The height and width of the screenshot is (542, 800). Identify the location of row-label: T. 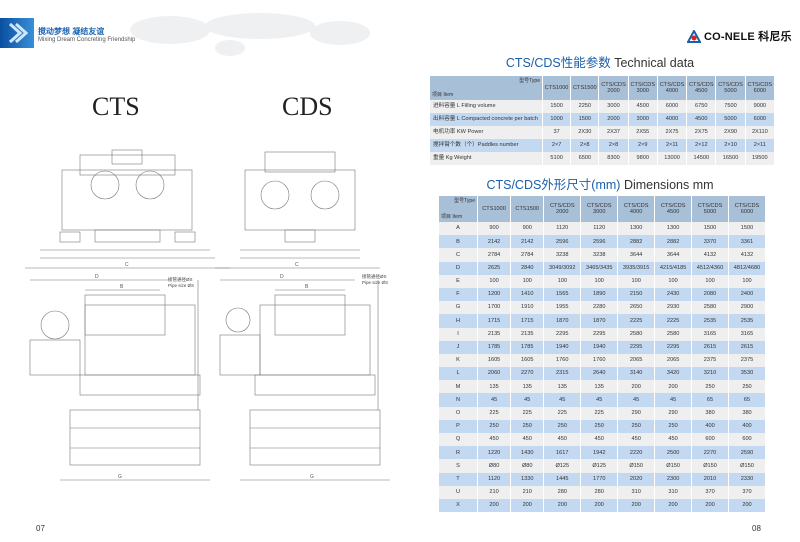
(458, 479).